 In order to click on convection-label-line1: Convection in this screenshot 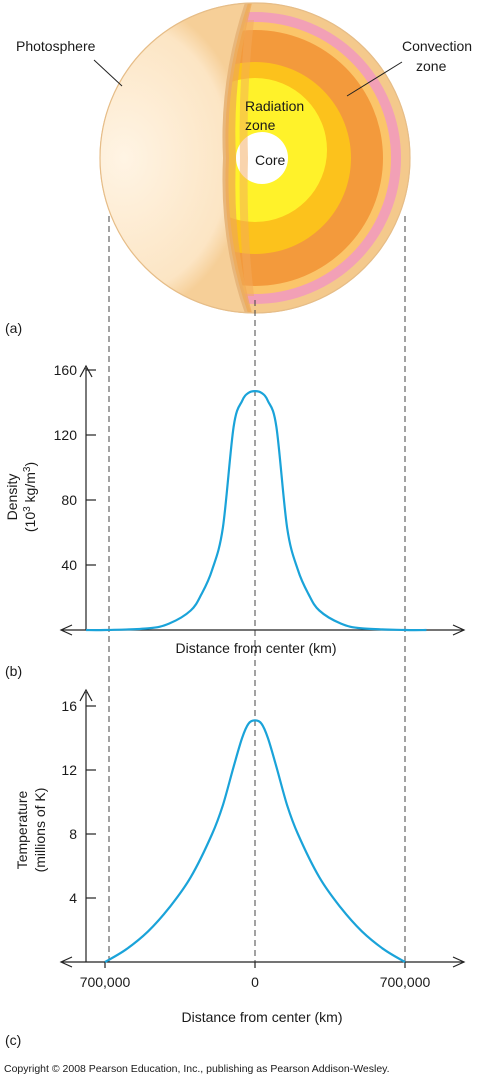, I will do `click(437, 46)`.